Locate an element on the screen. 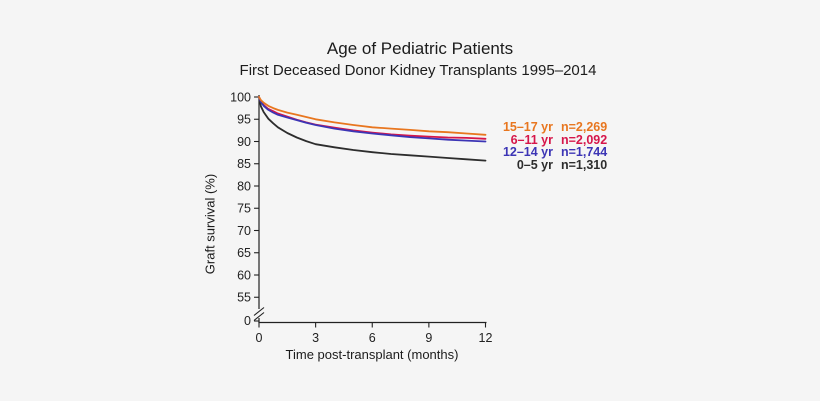 The image size is (820, 401). legend-item: 0–5 yr n=1,310 is located at coordinates (549, 165).